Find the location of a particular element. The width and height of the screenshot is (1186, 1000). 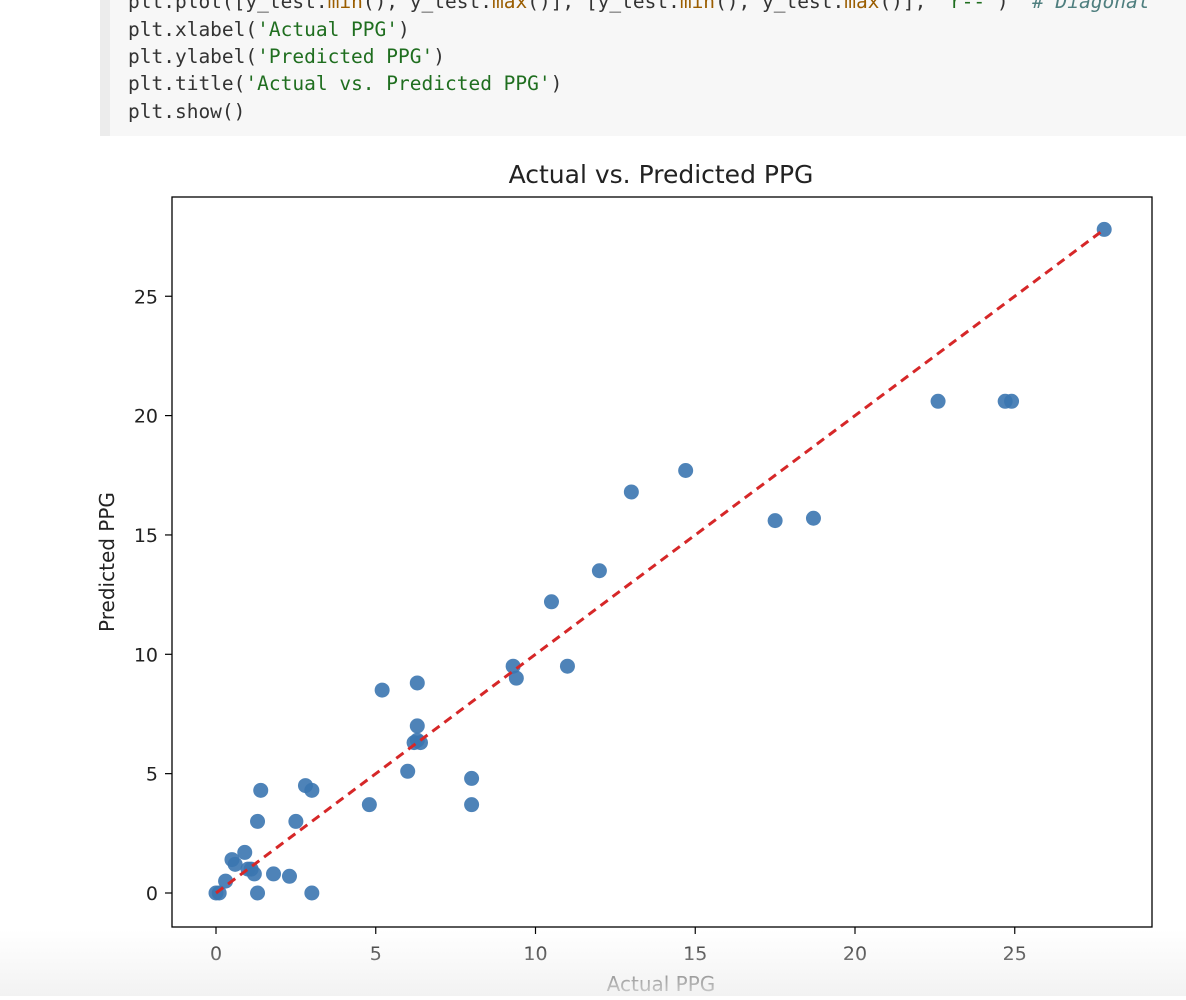

code-token: plt.show() is located at coordinates (187, 111).